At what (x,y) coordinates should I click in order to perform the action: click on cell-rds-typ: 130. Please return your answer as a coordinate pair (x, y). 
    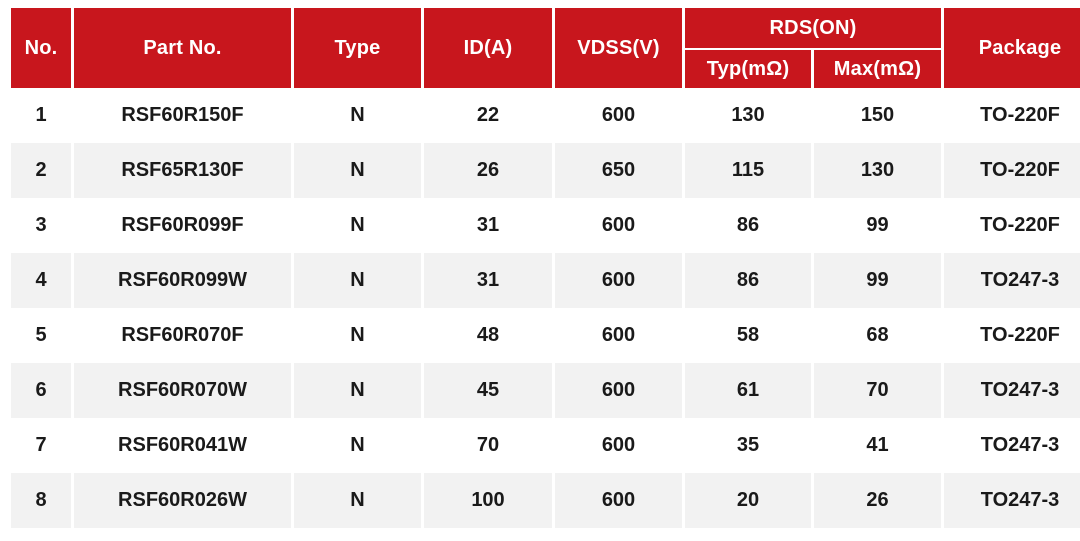
    Looking at the image, I should click on (748, 115).